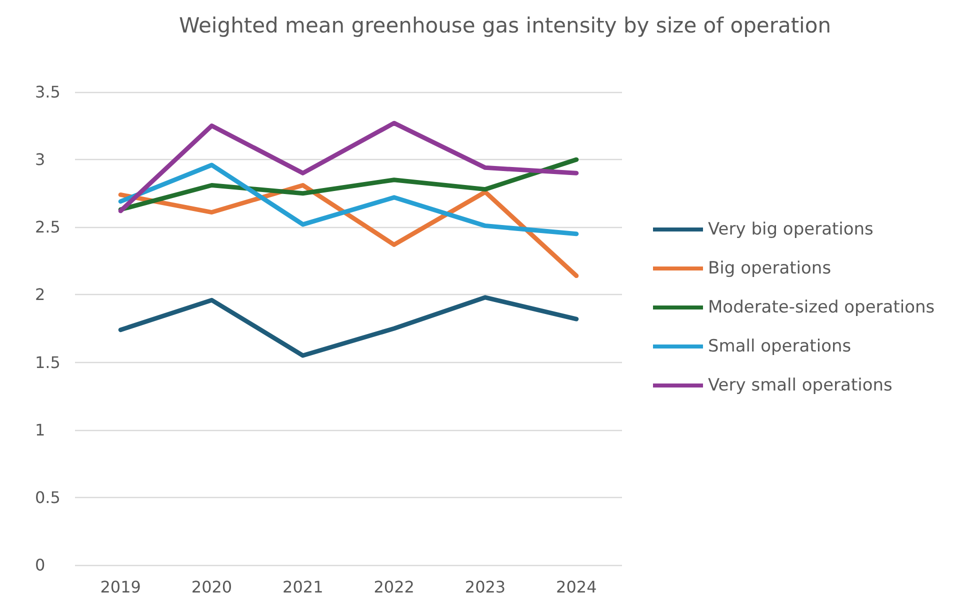 The image size is (972, 615). Describe the element at coordinates (211, 587) in the screenshot. I see `x-tick-label: 2020` at that location.